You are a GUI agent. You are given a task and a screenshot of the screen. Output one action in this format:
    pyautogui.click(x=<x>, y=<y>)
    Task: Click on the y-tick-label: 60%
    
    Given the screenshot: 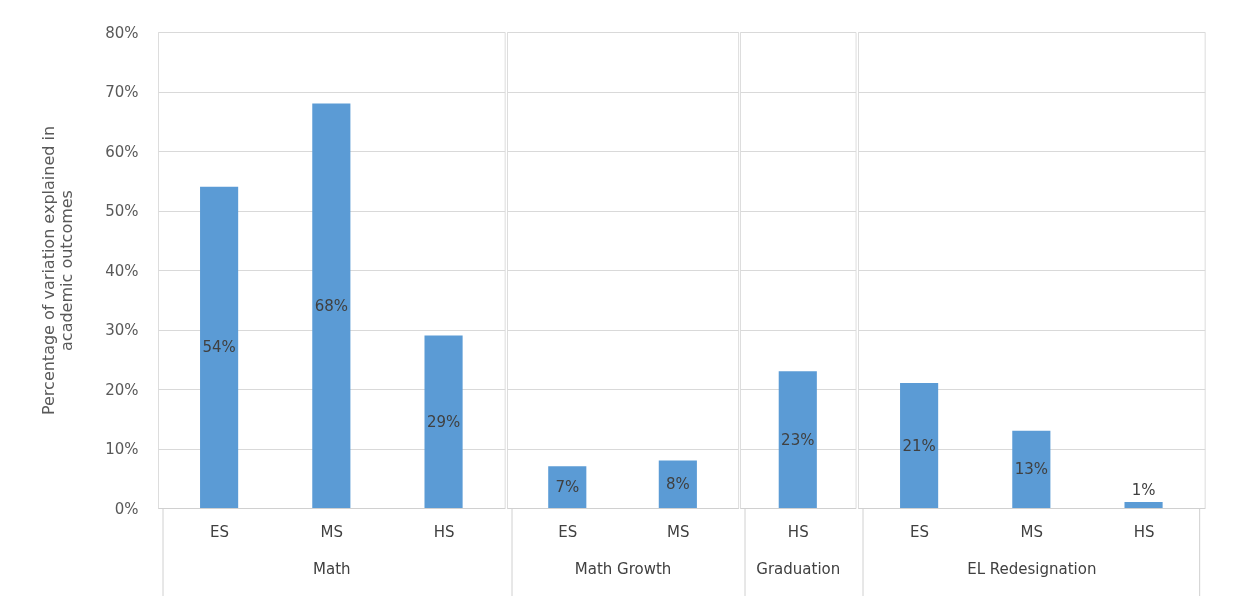 What is the action you would take?
    pyautogui.click(x=122, y=151)
    